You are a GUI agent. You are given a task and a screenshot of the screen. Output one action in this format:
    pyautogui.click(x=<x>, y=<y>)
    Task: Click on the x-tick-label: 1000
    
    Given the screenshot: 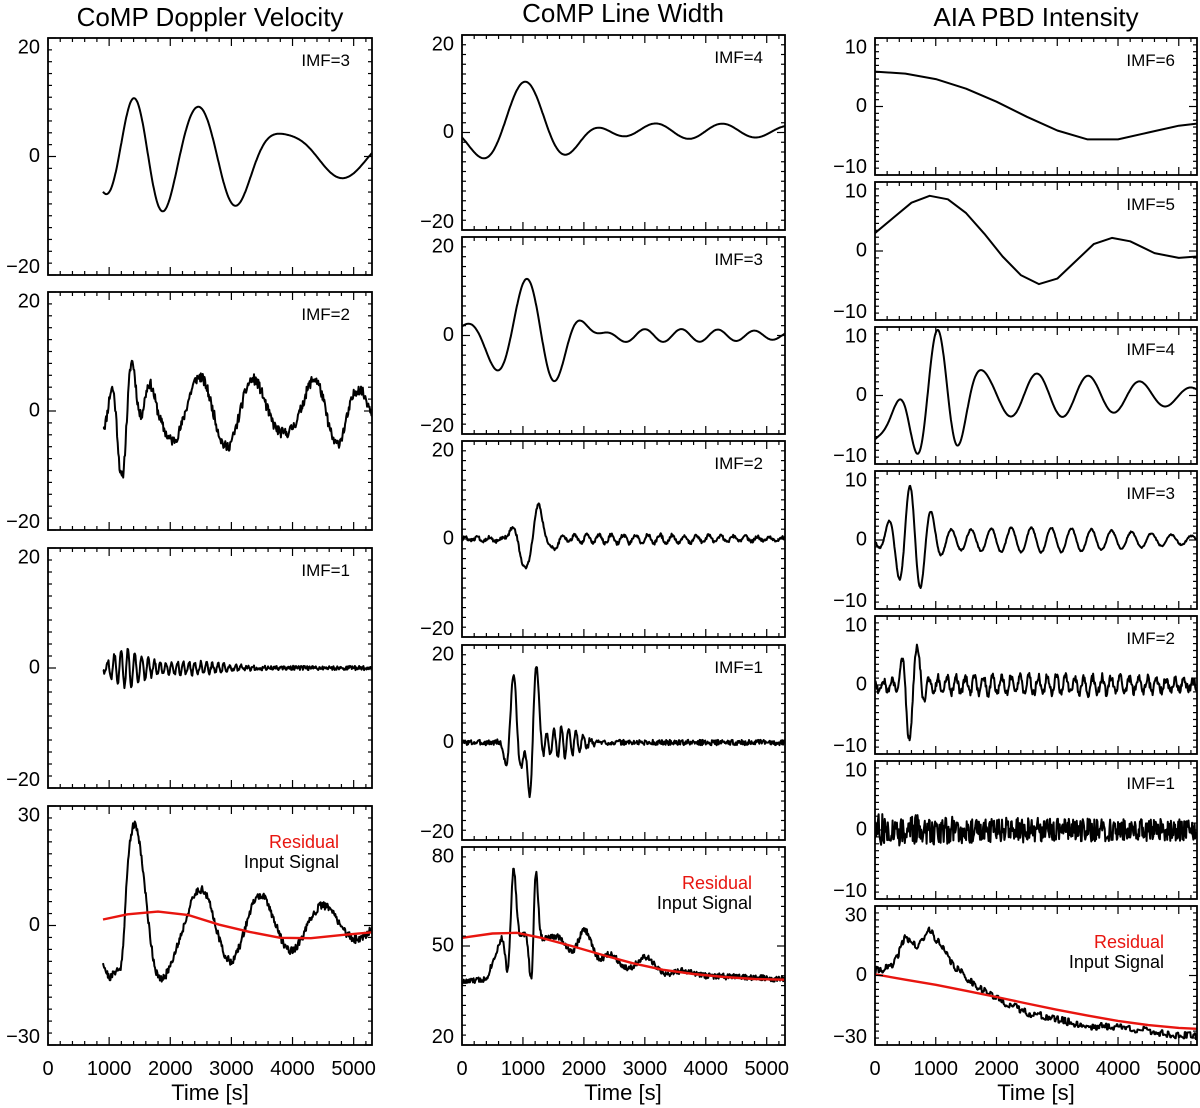 What is the action you would take?
    pyautogui.click(x=109, y=1069)
    